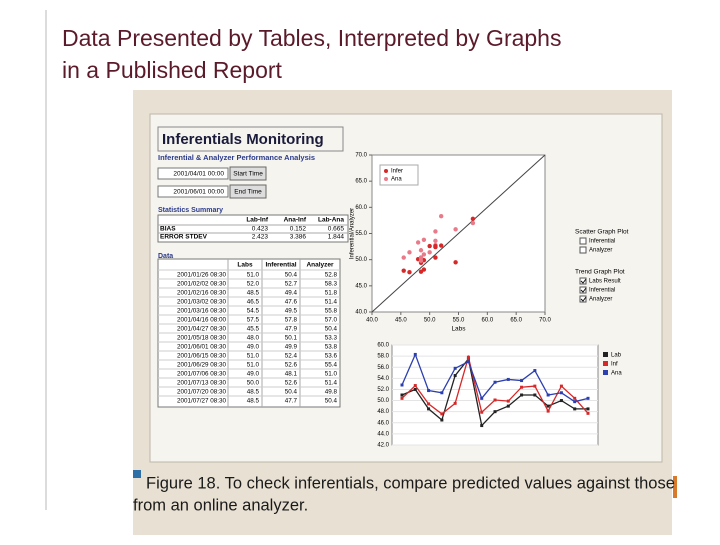 The height and width of the screenshot is (545, 720). I want to click on caption-icon, so click(137, 474).